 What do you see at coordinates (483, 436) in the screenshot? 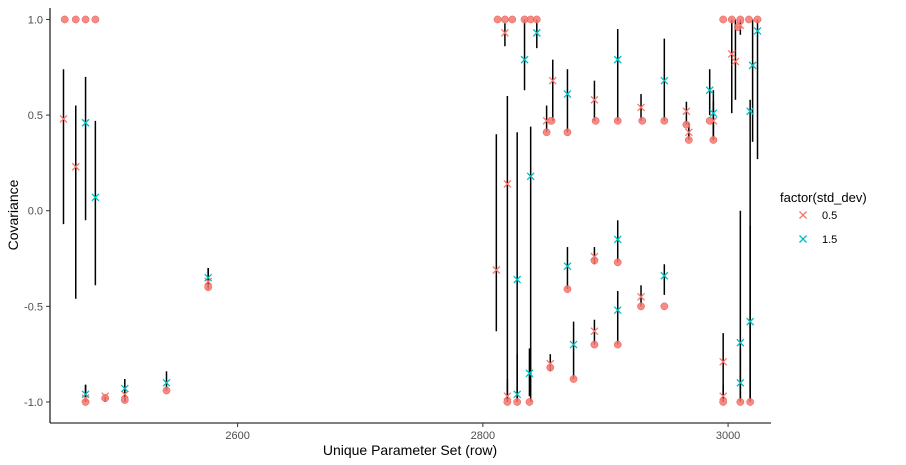
I see `x-tick-label: 2800` at bounding box center [483, 436].